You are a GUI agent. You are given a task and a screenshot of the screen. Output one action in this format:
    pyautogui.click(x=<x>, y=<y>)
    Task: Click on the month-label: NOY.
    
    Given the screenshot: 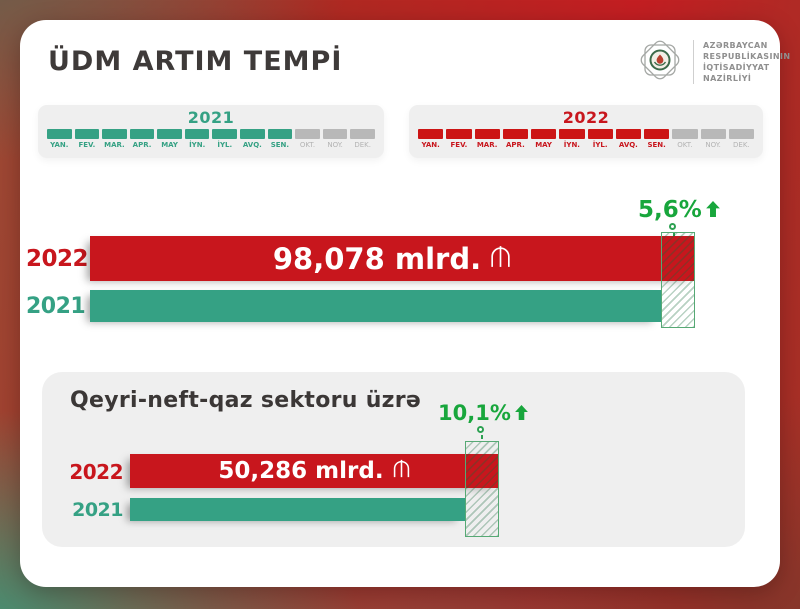 What is the action you would take?
    pyautogui.click(x=713, y=145)
    